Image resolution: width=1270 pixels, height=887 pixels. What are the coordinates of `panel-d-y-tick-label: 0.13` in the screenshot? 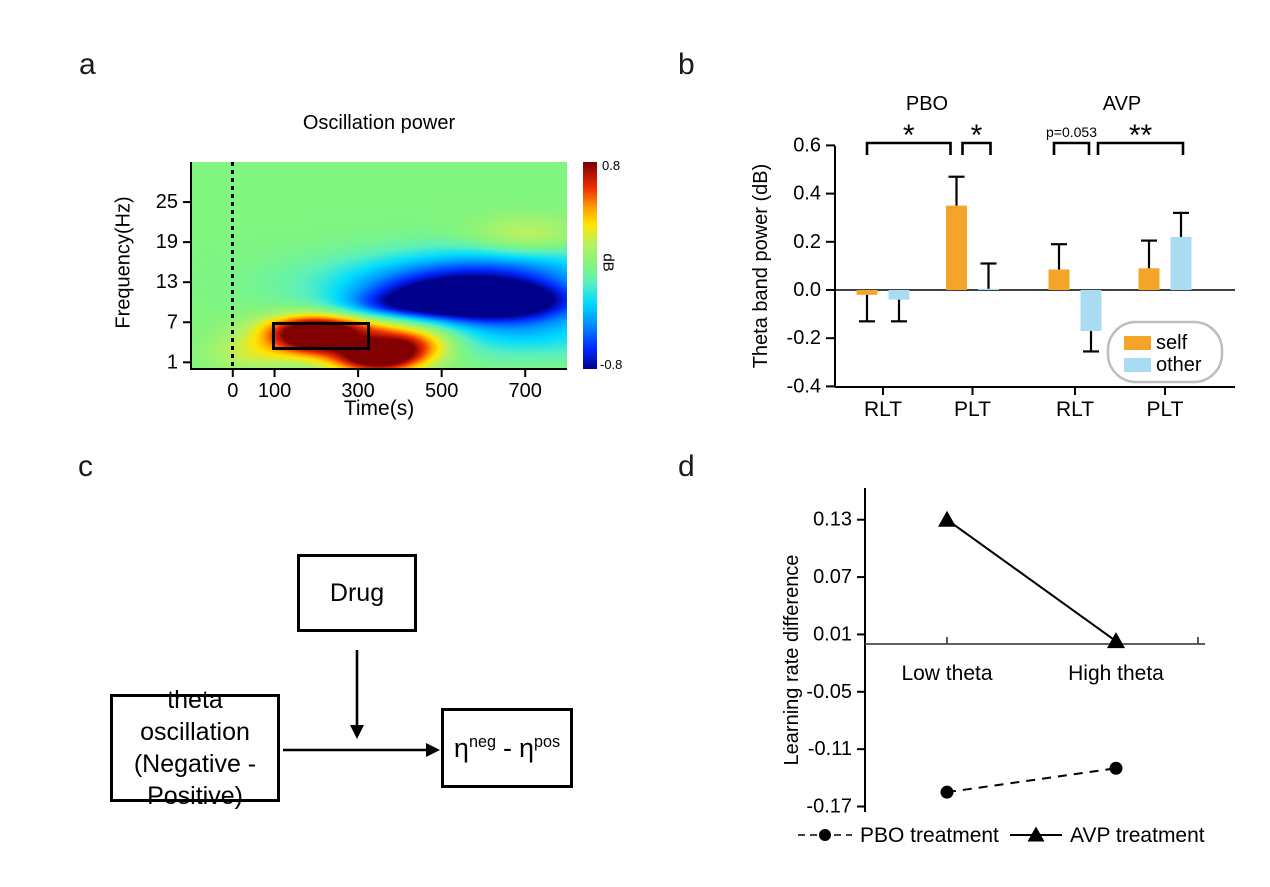 It's located at (832, 520).